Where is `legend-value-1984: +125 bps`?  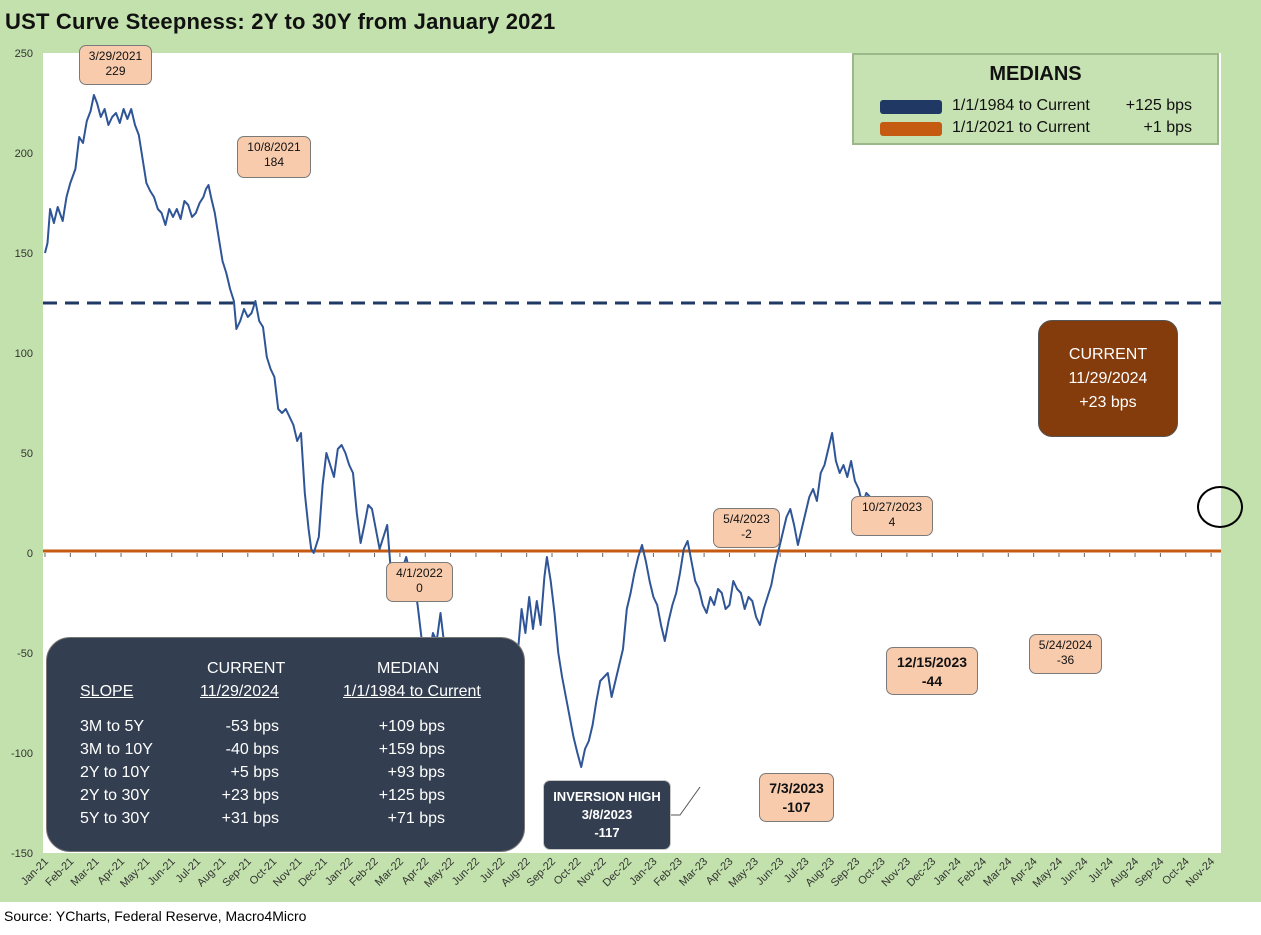 legend-value-1984: +125 bps is located at coordinates (1158, 105).